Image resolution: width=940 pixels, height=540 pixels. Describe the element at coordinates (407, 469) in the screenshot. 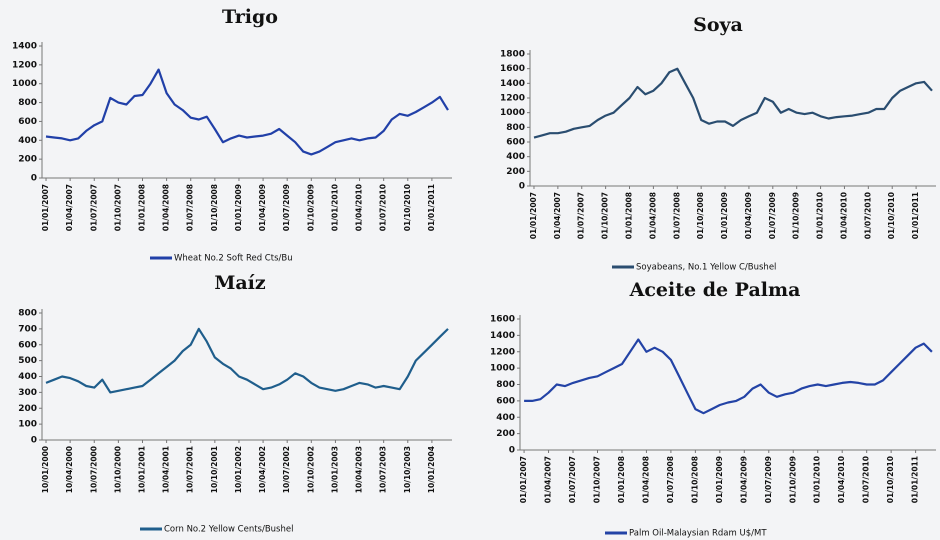

I see `x-tick-label: 10/10/2003` at that location.